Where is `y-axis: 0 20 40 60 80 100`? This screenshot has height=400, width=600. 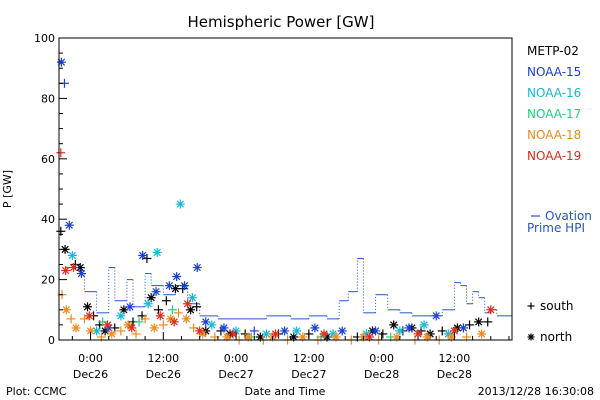
y-axis: 0 20 40 60 80 100 is located at coordinates (50, 189).